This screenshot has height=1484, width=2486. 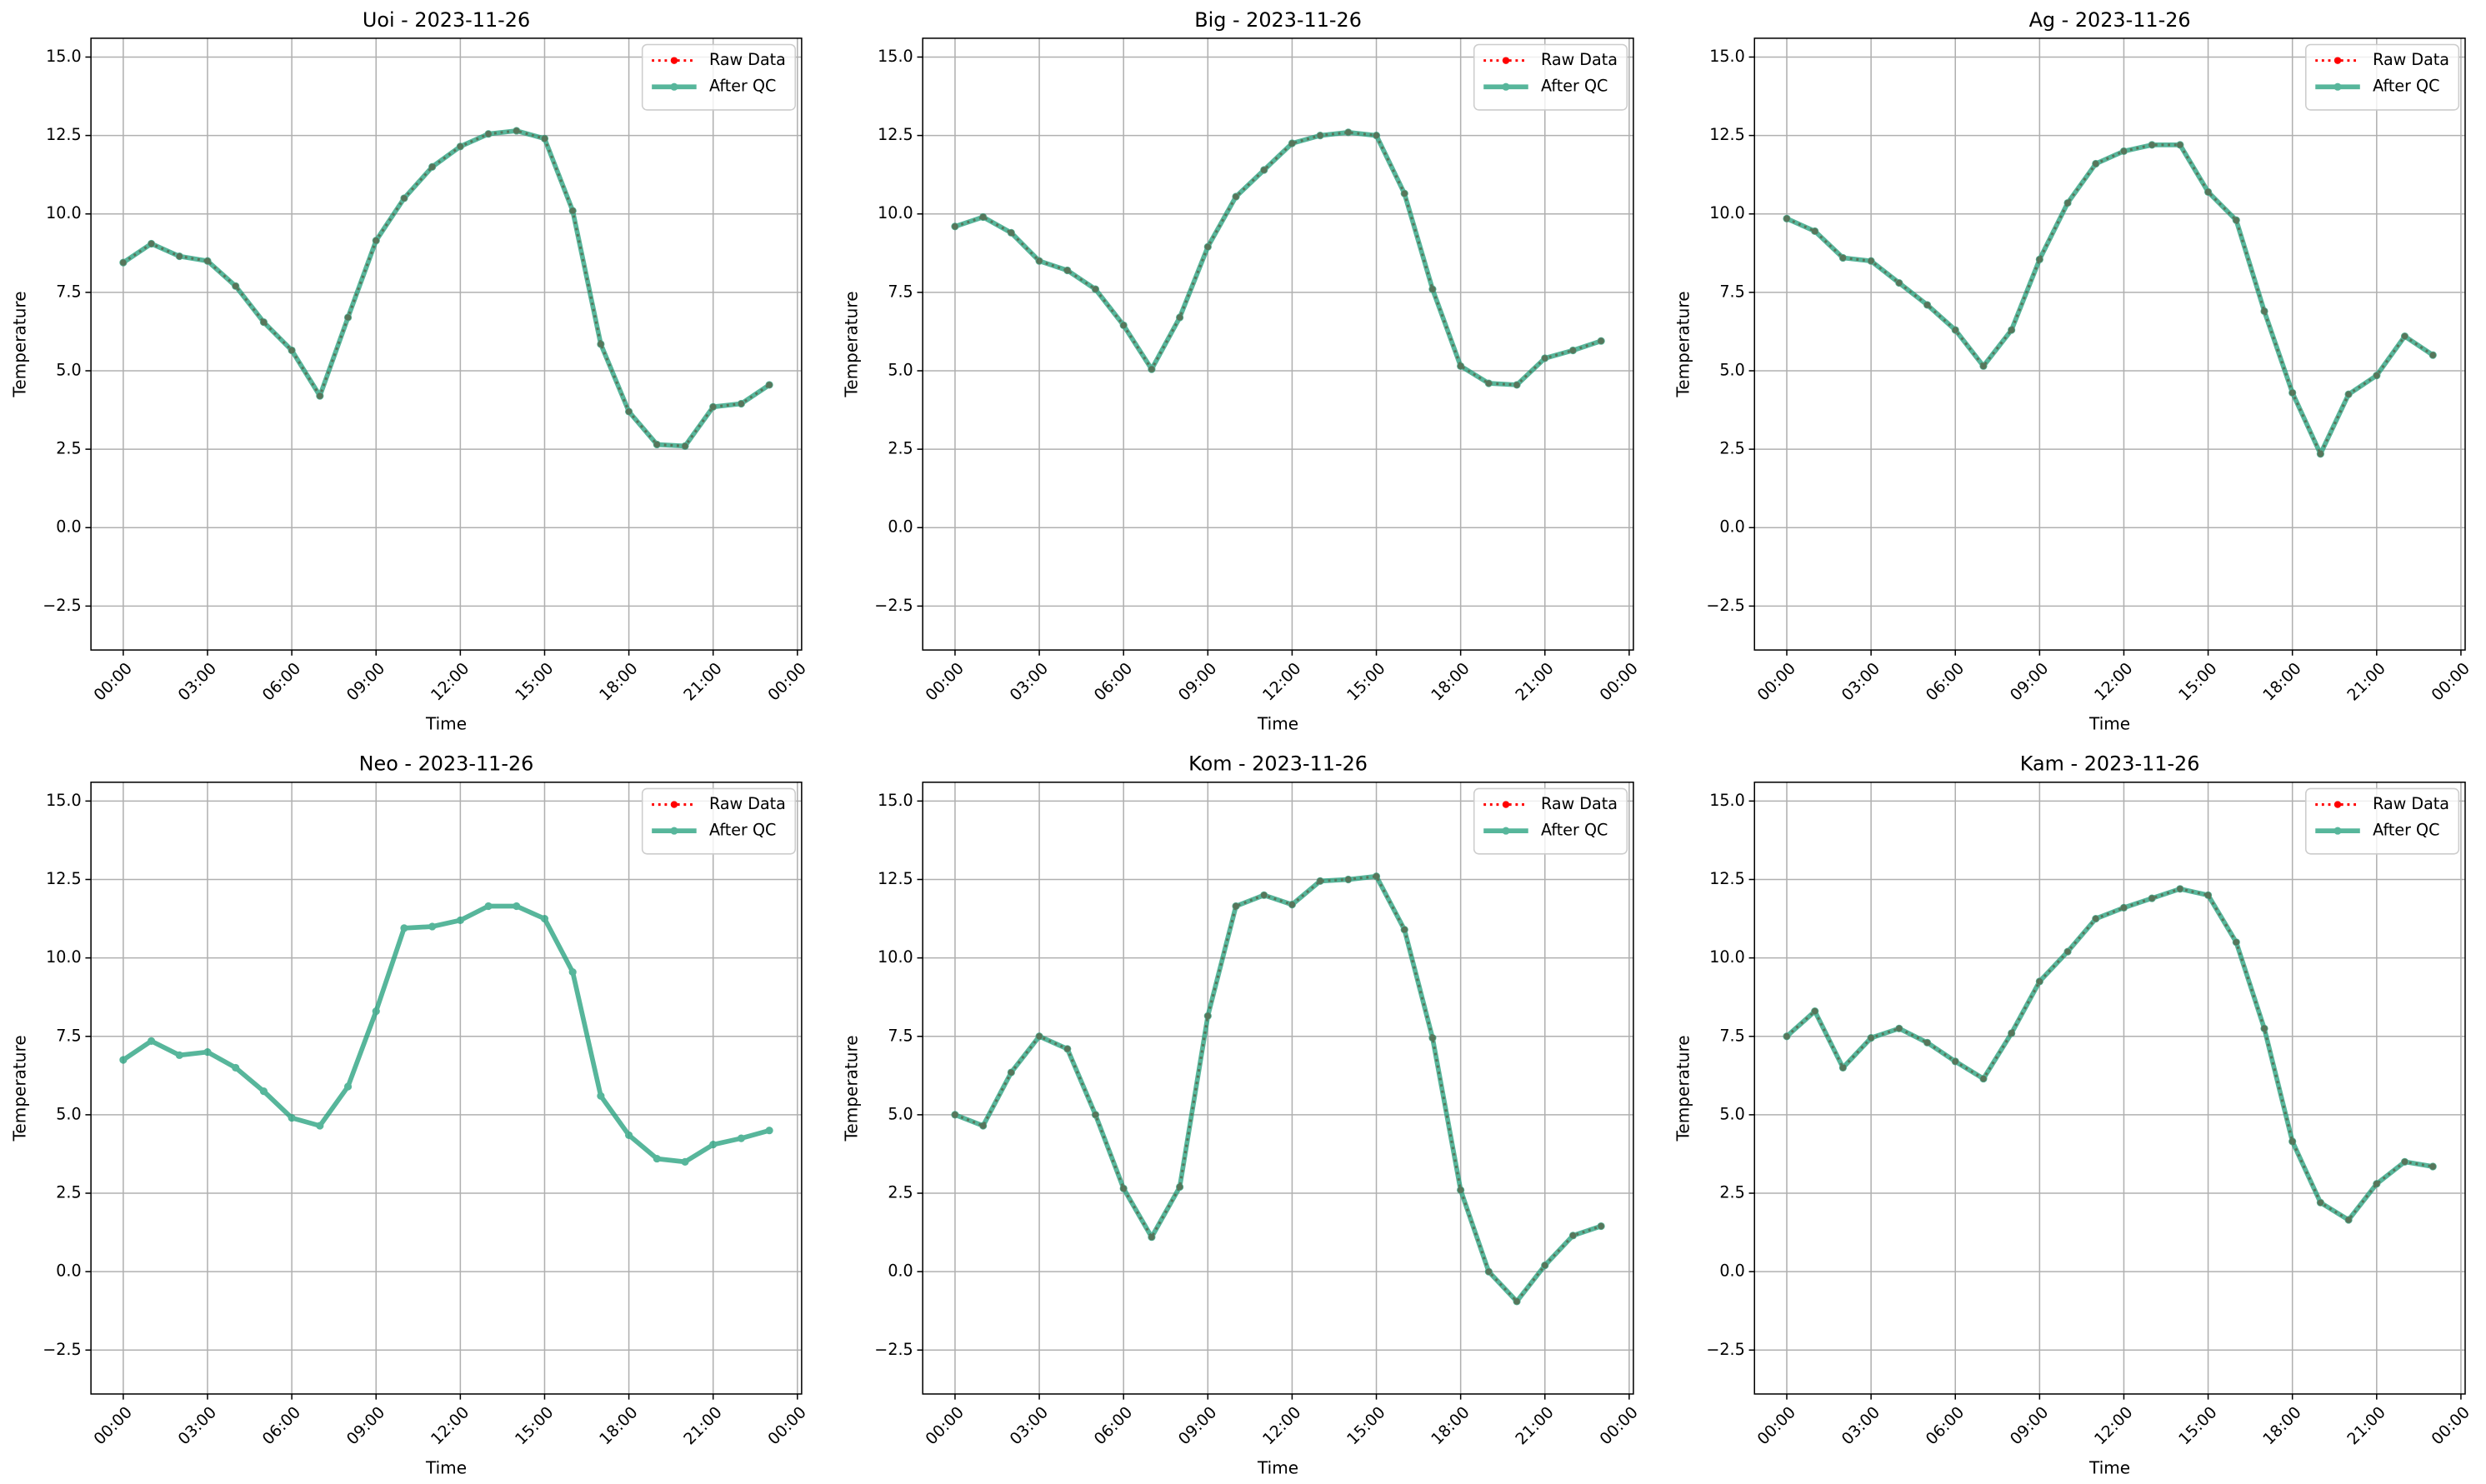 What do you see at coordinates (2337, 60) in the screenshot?
I see `legend-marker` at bounding box center [2337, 60].